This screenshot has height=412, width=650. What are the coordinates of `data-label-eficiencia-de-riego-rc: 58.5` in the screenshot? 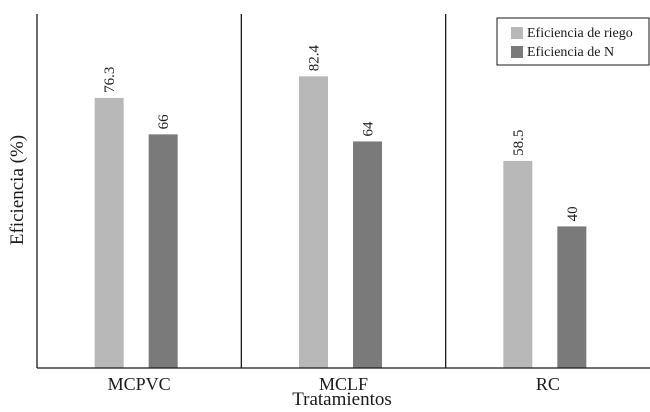 It's located at (519, 143).